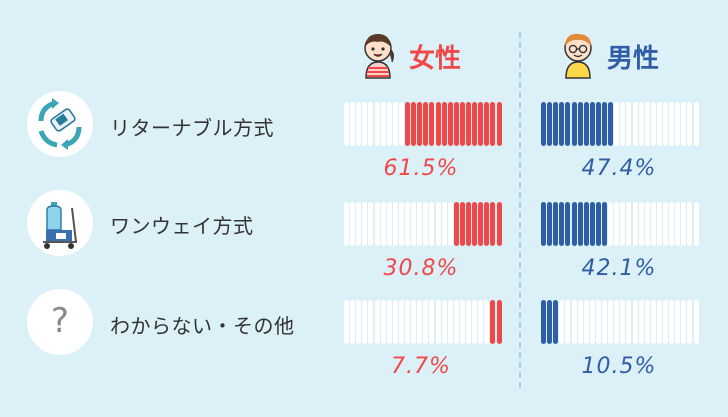 This screenshot has height=417, width=728. I want to click on water-jug-cart-icon, so click(60, 225).